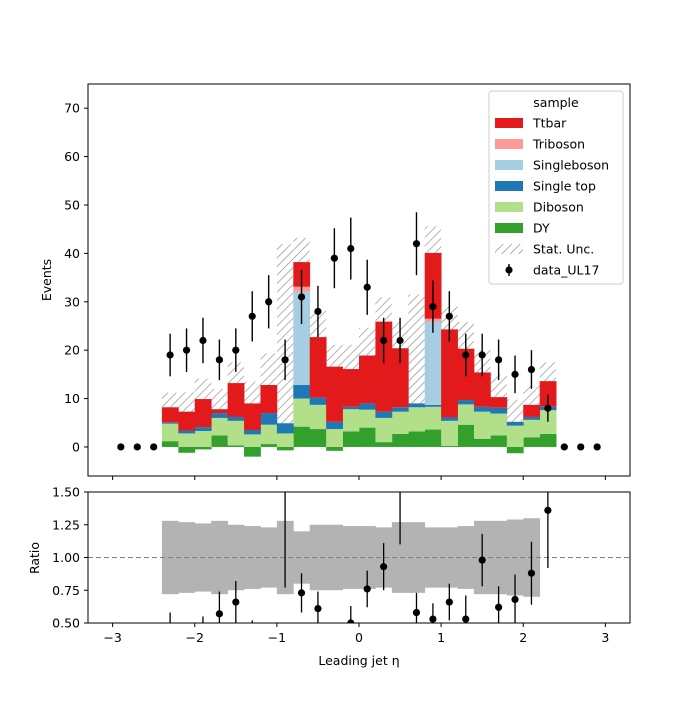  Describe the element at coordinates (558, 144) in the screenshot. I see `legend-label-triboson: Triboson` at that location.